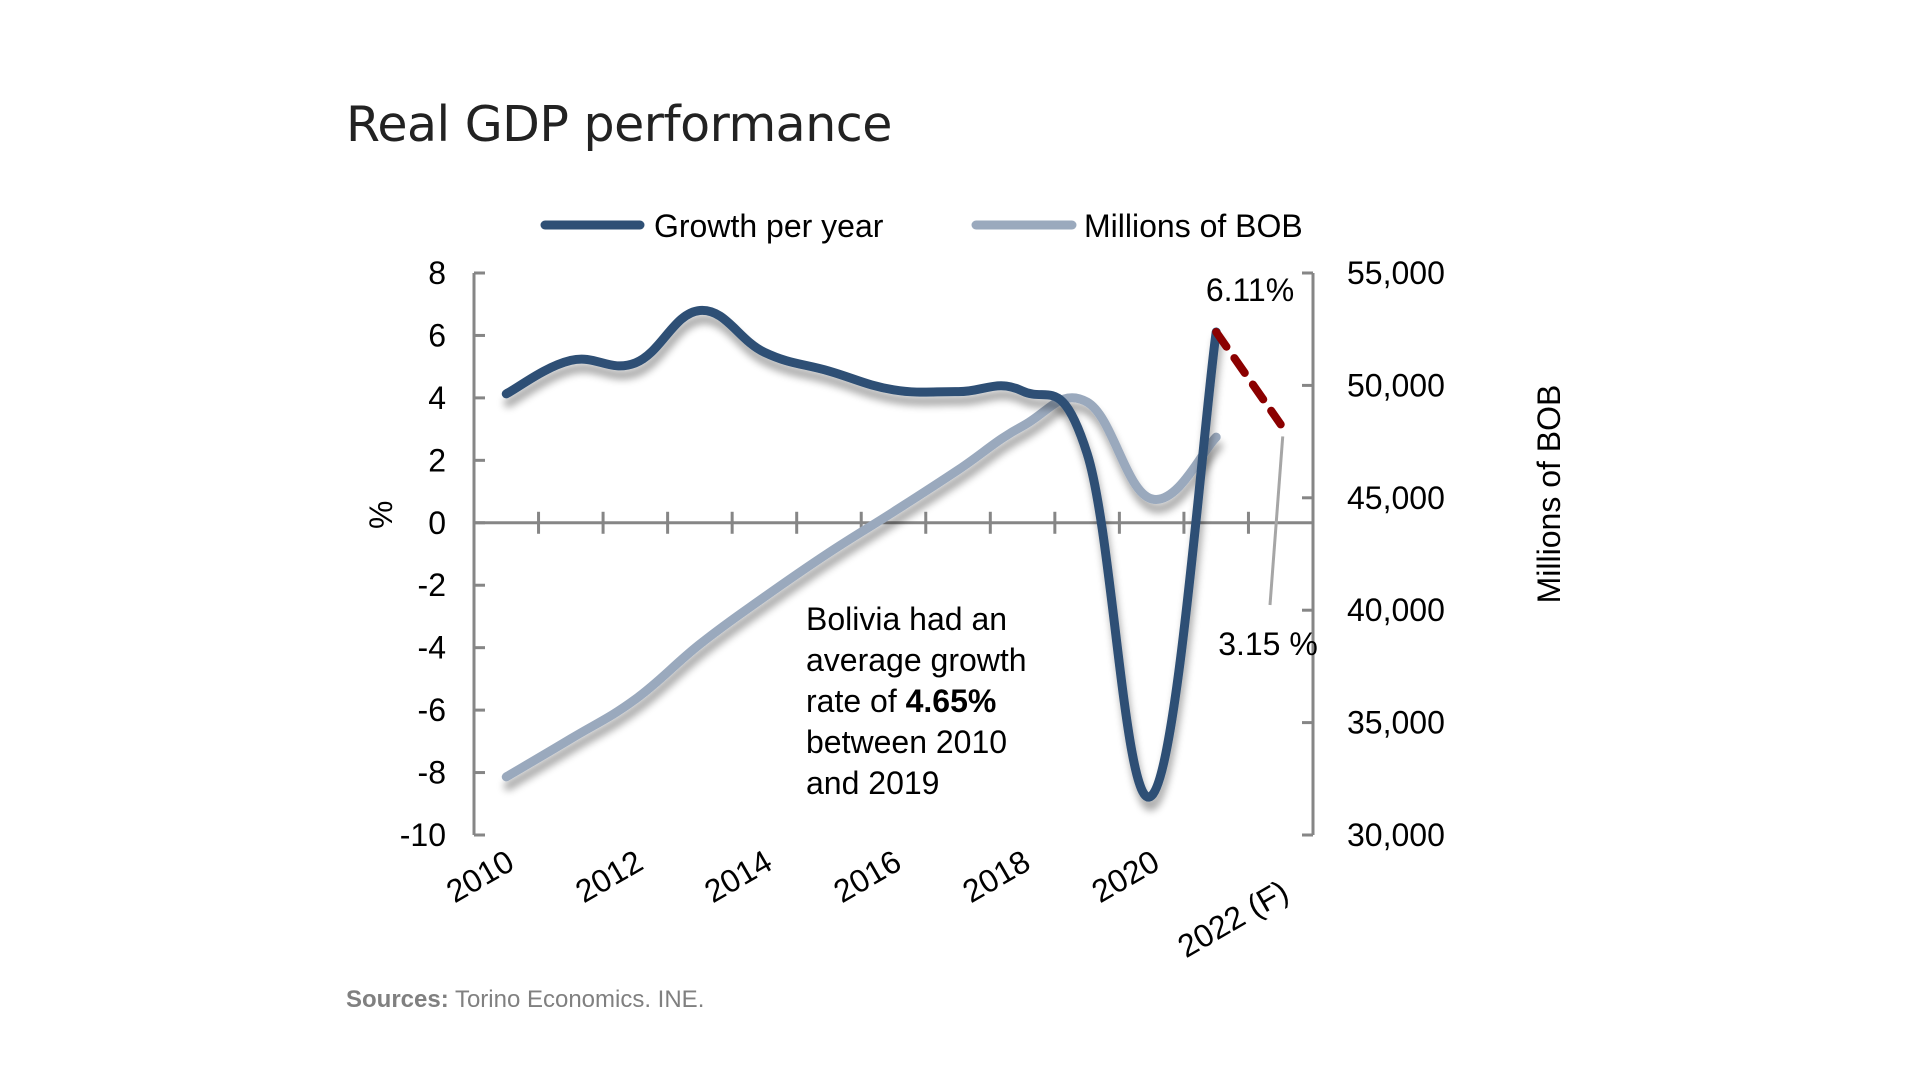 The image size is (1920, 1080). What do you see at coordinates (1396, 610) in the screenshot?
I see `right-axis-tick-label: 40,000` at bounding box center [1396, 610].